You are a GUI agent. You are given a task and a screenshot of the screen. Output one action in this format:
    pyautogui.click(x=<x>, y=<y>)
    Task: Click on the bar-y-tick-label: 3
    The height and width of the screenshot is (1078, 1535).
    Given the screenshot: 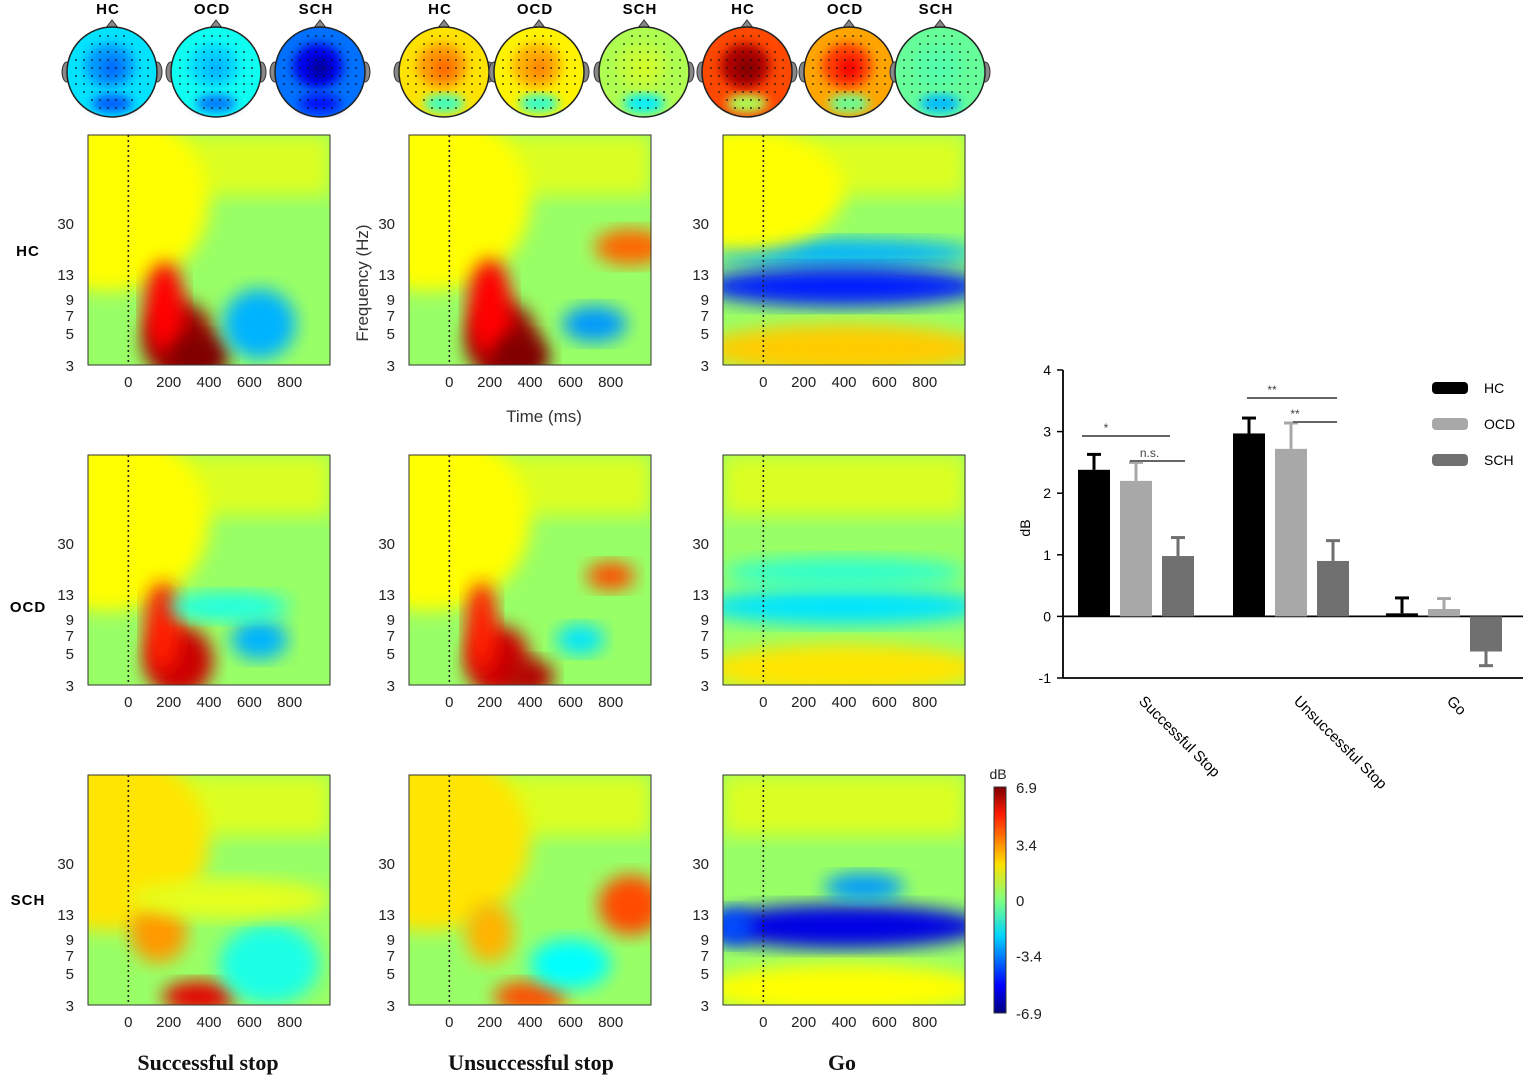 What is the action you would take?
    pyautogui.click(x=1047, y=432)
    